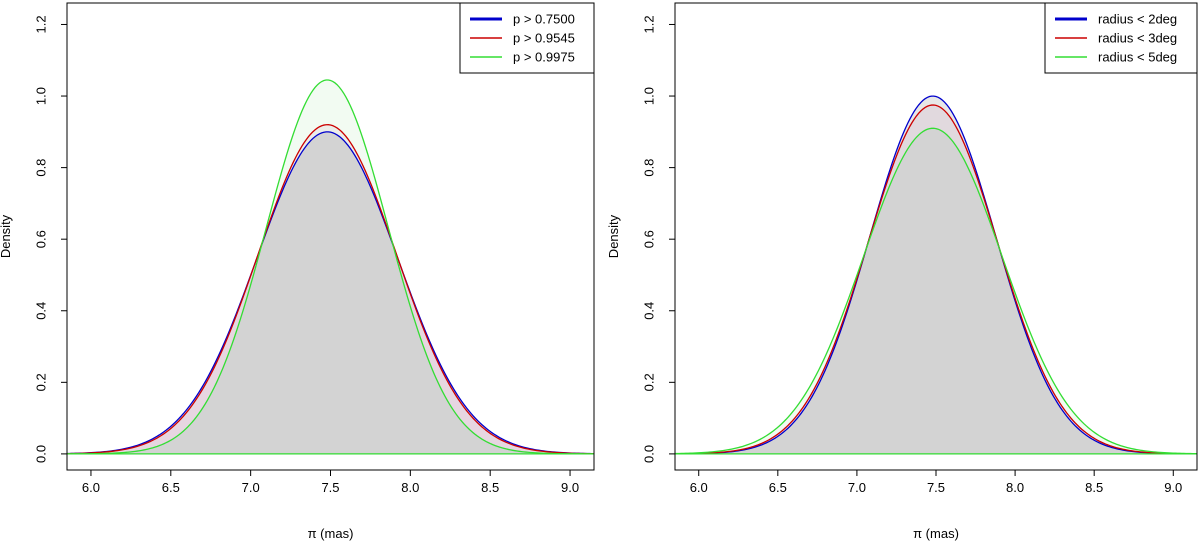 The height and width of the screenshot is (541, 1200). I want to click on panel-1-legend-label-2: p > 0.9545, so click(544, 38).